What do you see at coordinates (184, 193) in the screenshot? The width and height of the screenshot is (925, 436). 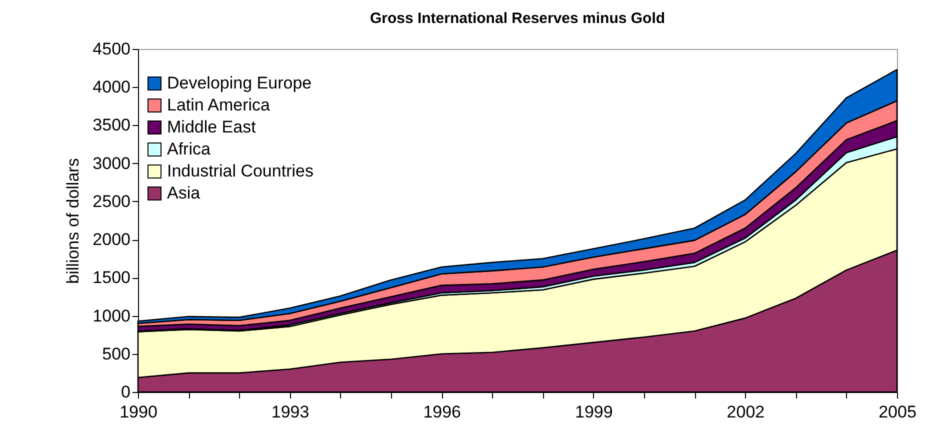 I see `legend-label: Asia` at bounding box center [184, 193].